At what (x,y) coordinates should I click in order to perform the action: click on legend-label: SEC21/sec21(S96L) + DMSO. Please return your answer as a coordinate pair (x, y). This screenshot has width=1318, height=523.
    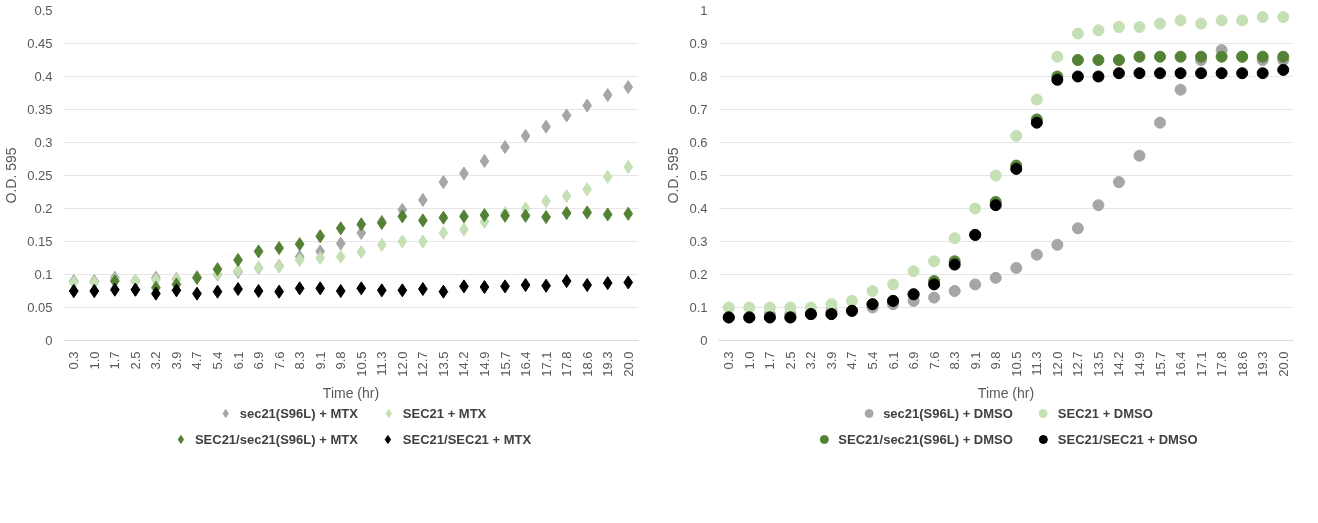
    Looking at the image, I should click on (925, 439).